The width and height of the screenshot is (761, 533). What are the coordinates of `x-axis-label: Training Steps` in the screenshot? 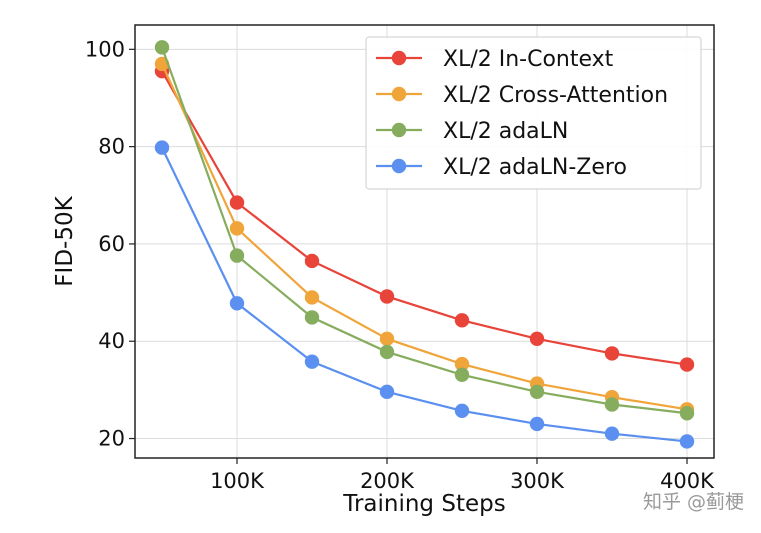 It's located at (423, 504).